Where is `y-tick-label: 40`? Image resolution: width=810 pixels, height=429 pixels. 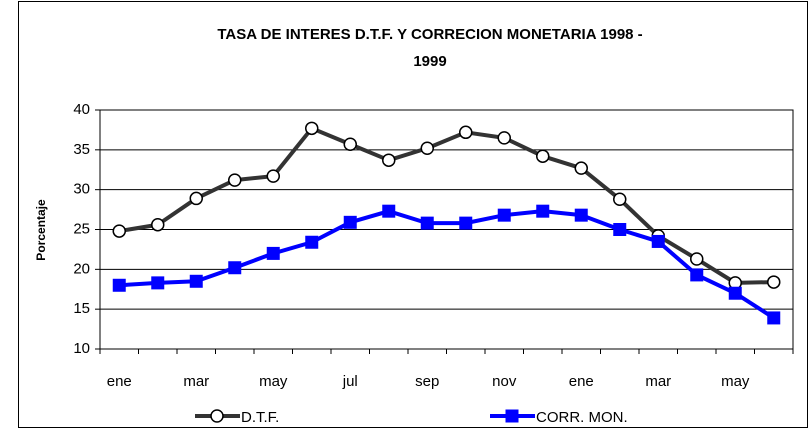 y-tick-label: 40 is located at coordinates (81, 109).